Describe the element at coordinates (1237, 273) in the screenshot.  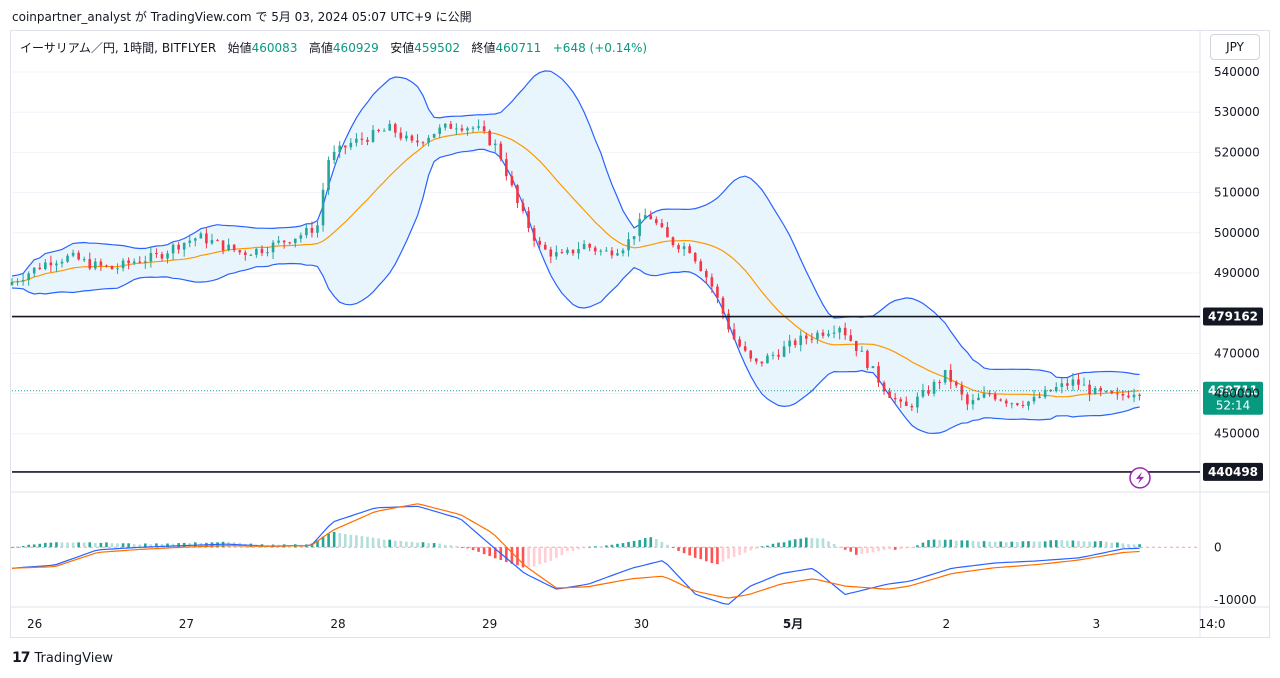
I see `price-tick-label: 490000` at that location.